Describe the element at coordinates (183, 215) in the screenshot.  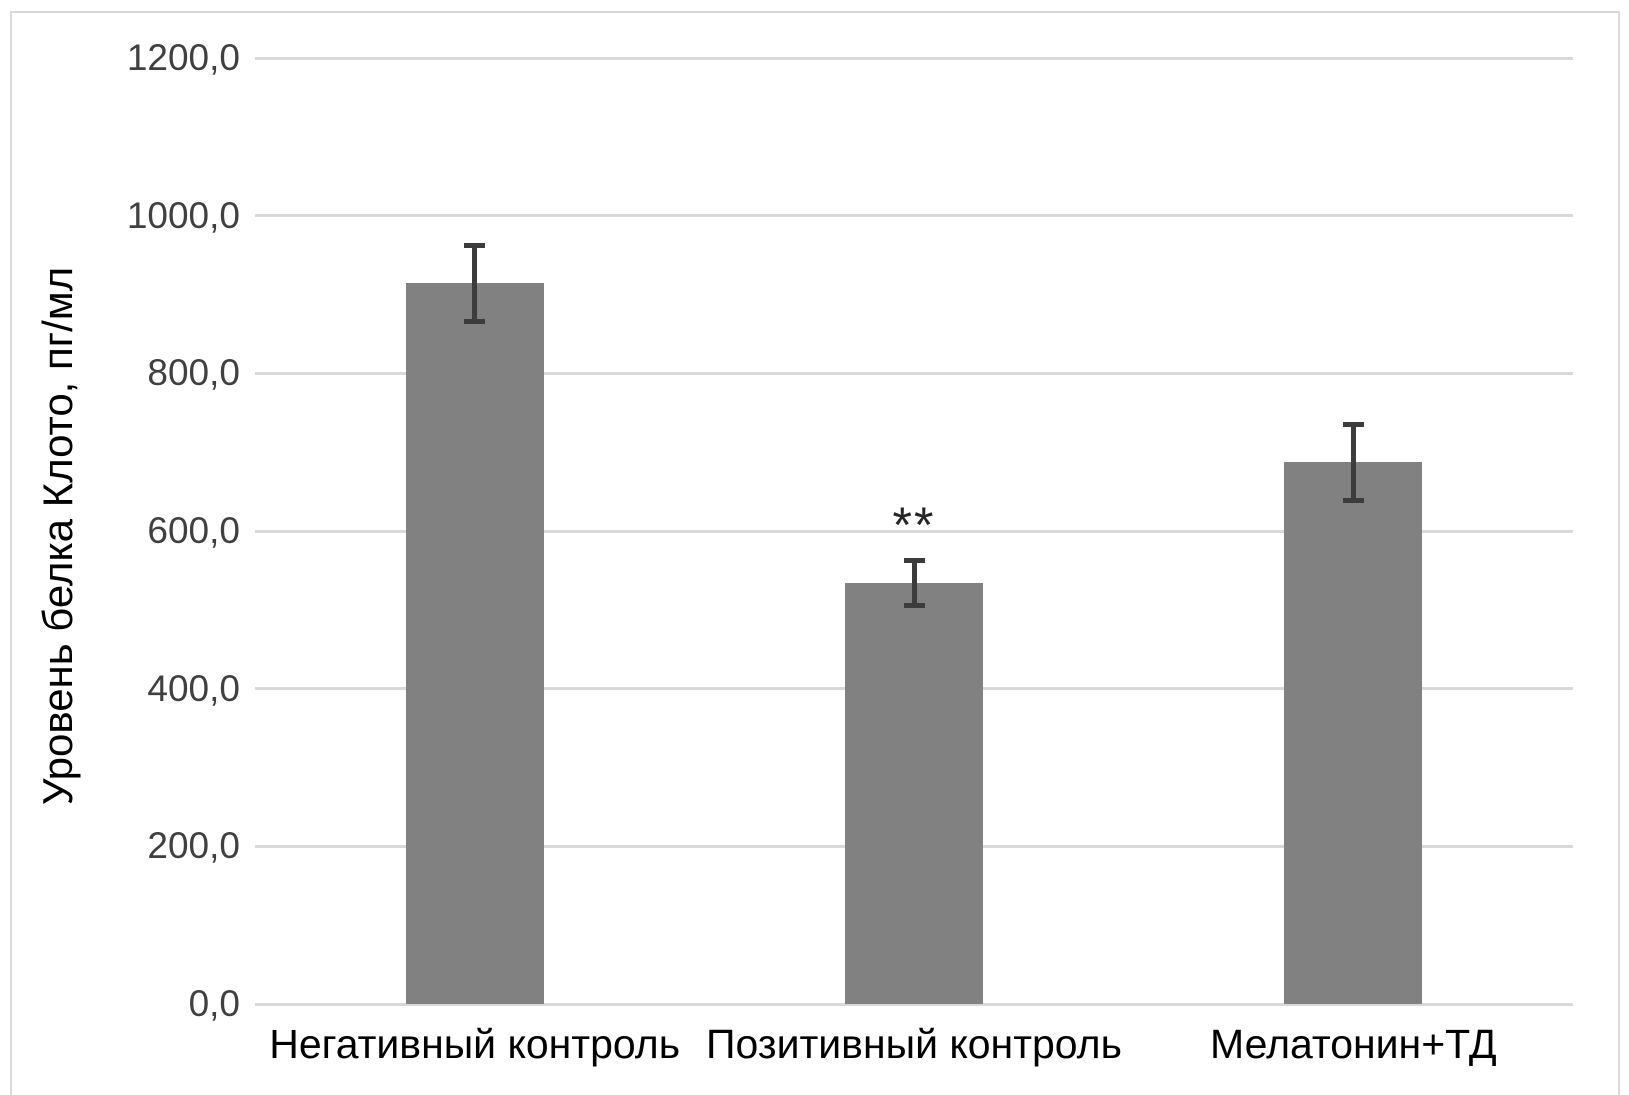
I see `y-tick-label: 1000,0` at that location.